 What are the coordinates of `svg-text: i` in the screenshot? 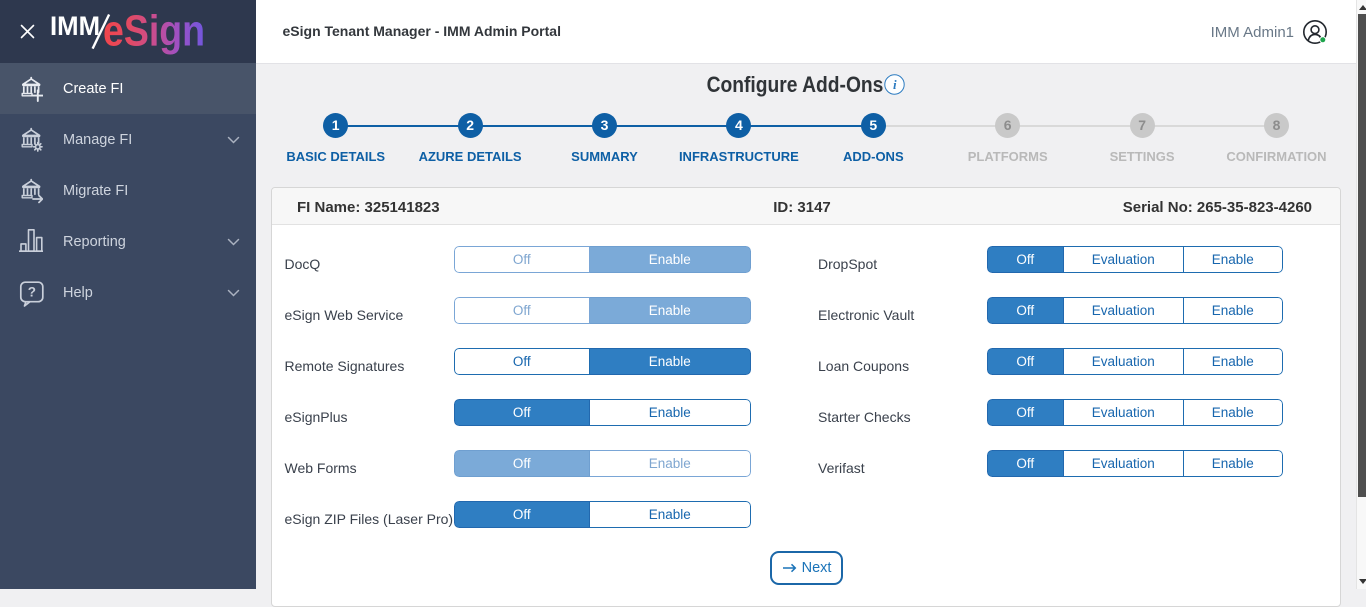 It's located at (894, 84).